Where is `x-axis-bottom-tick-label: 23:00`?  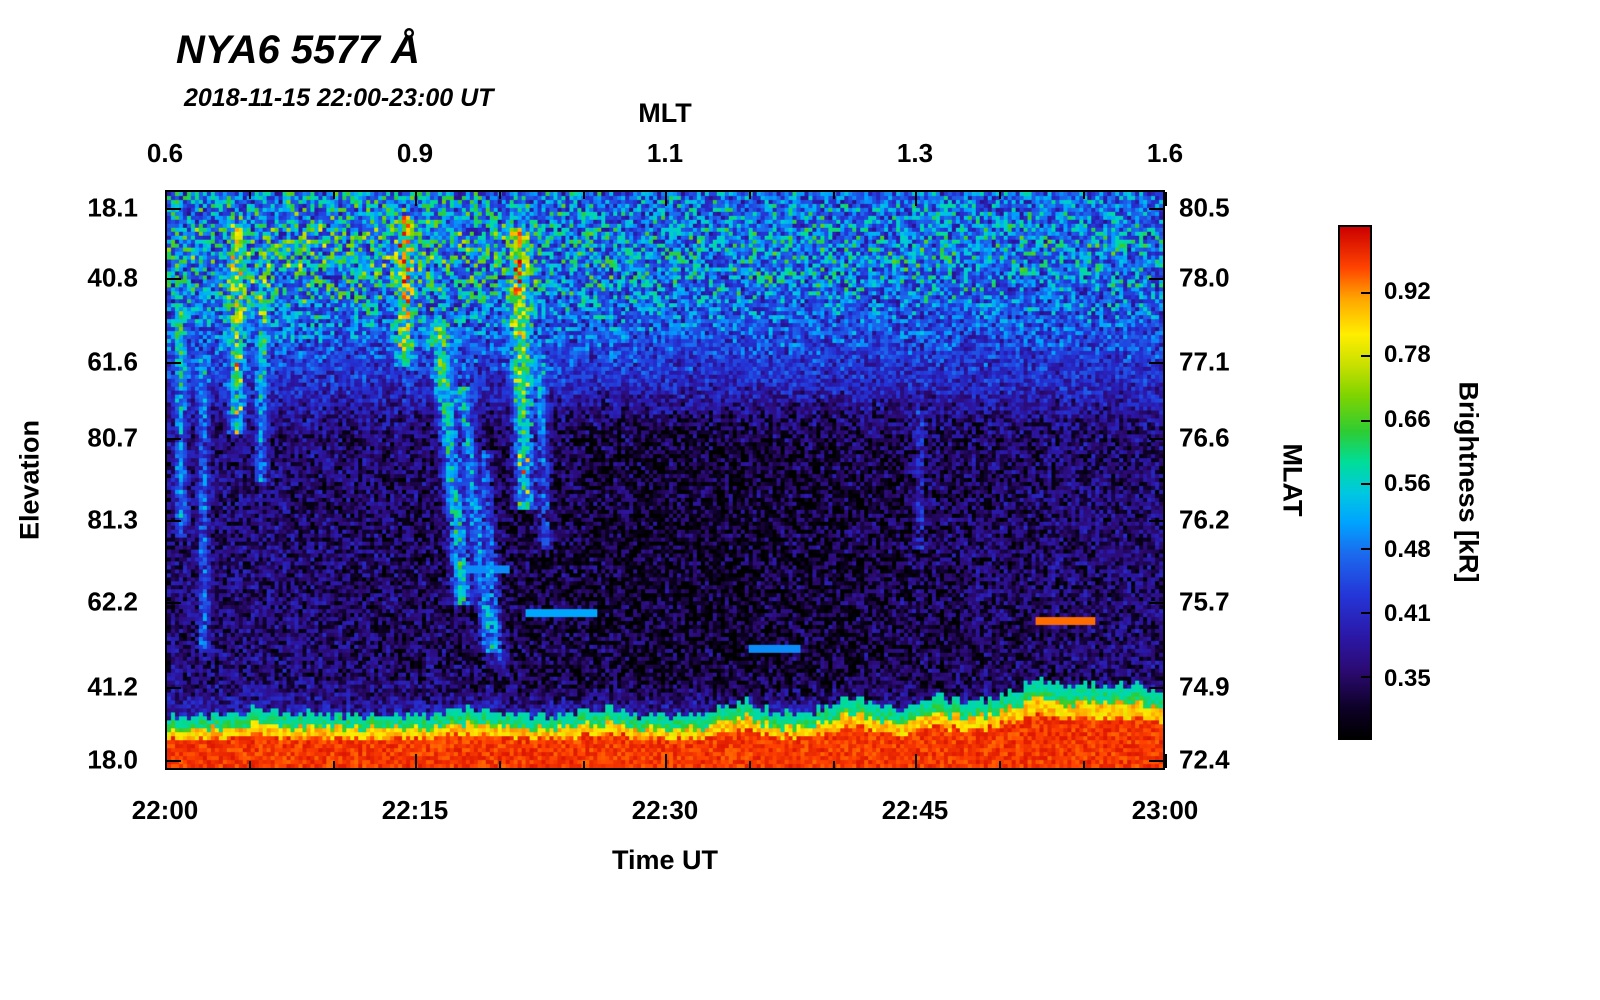 x-axis-bottom-tick-label: 23:00 is located at coordinates (1165, 810).